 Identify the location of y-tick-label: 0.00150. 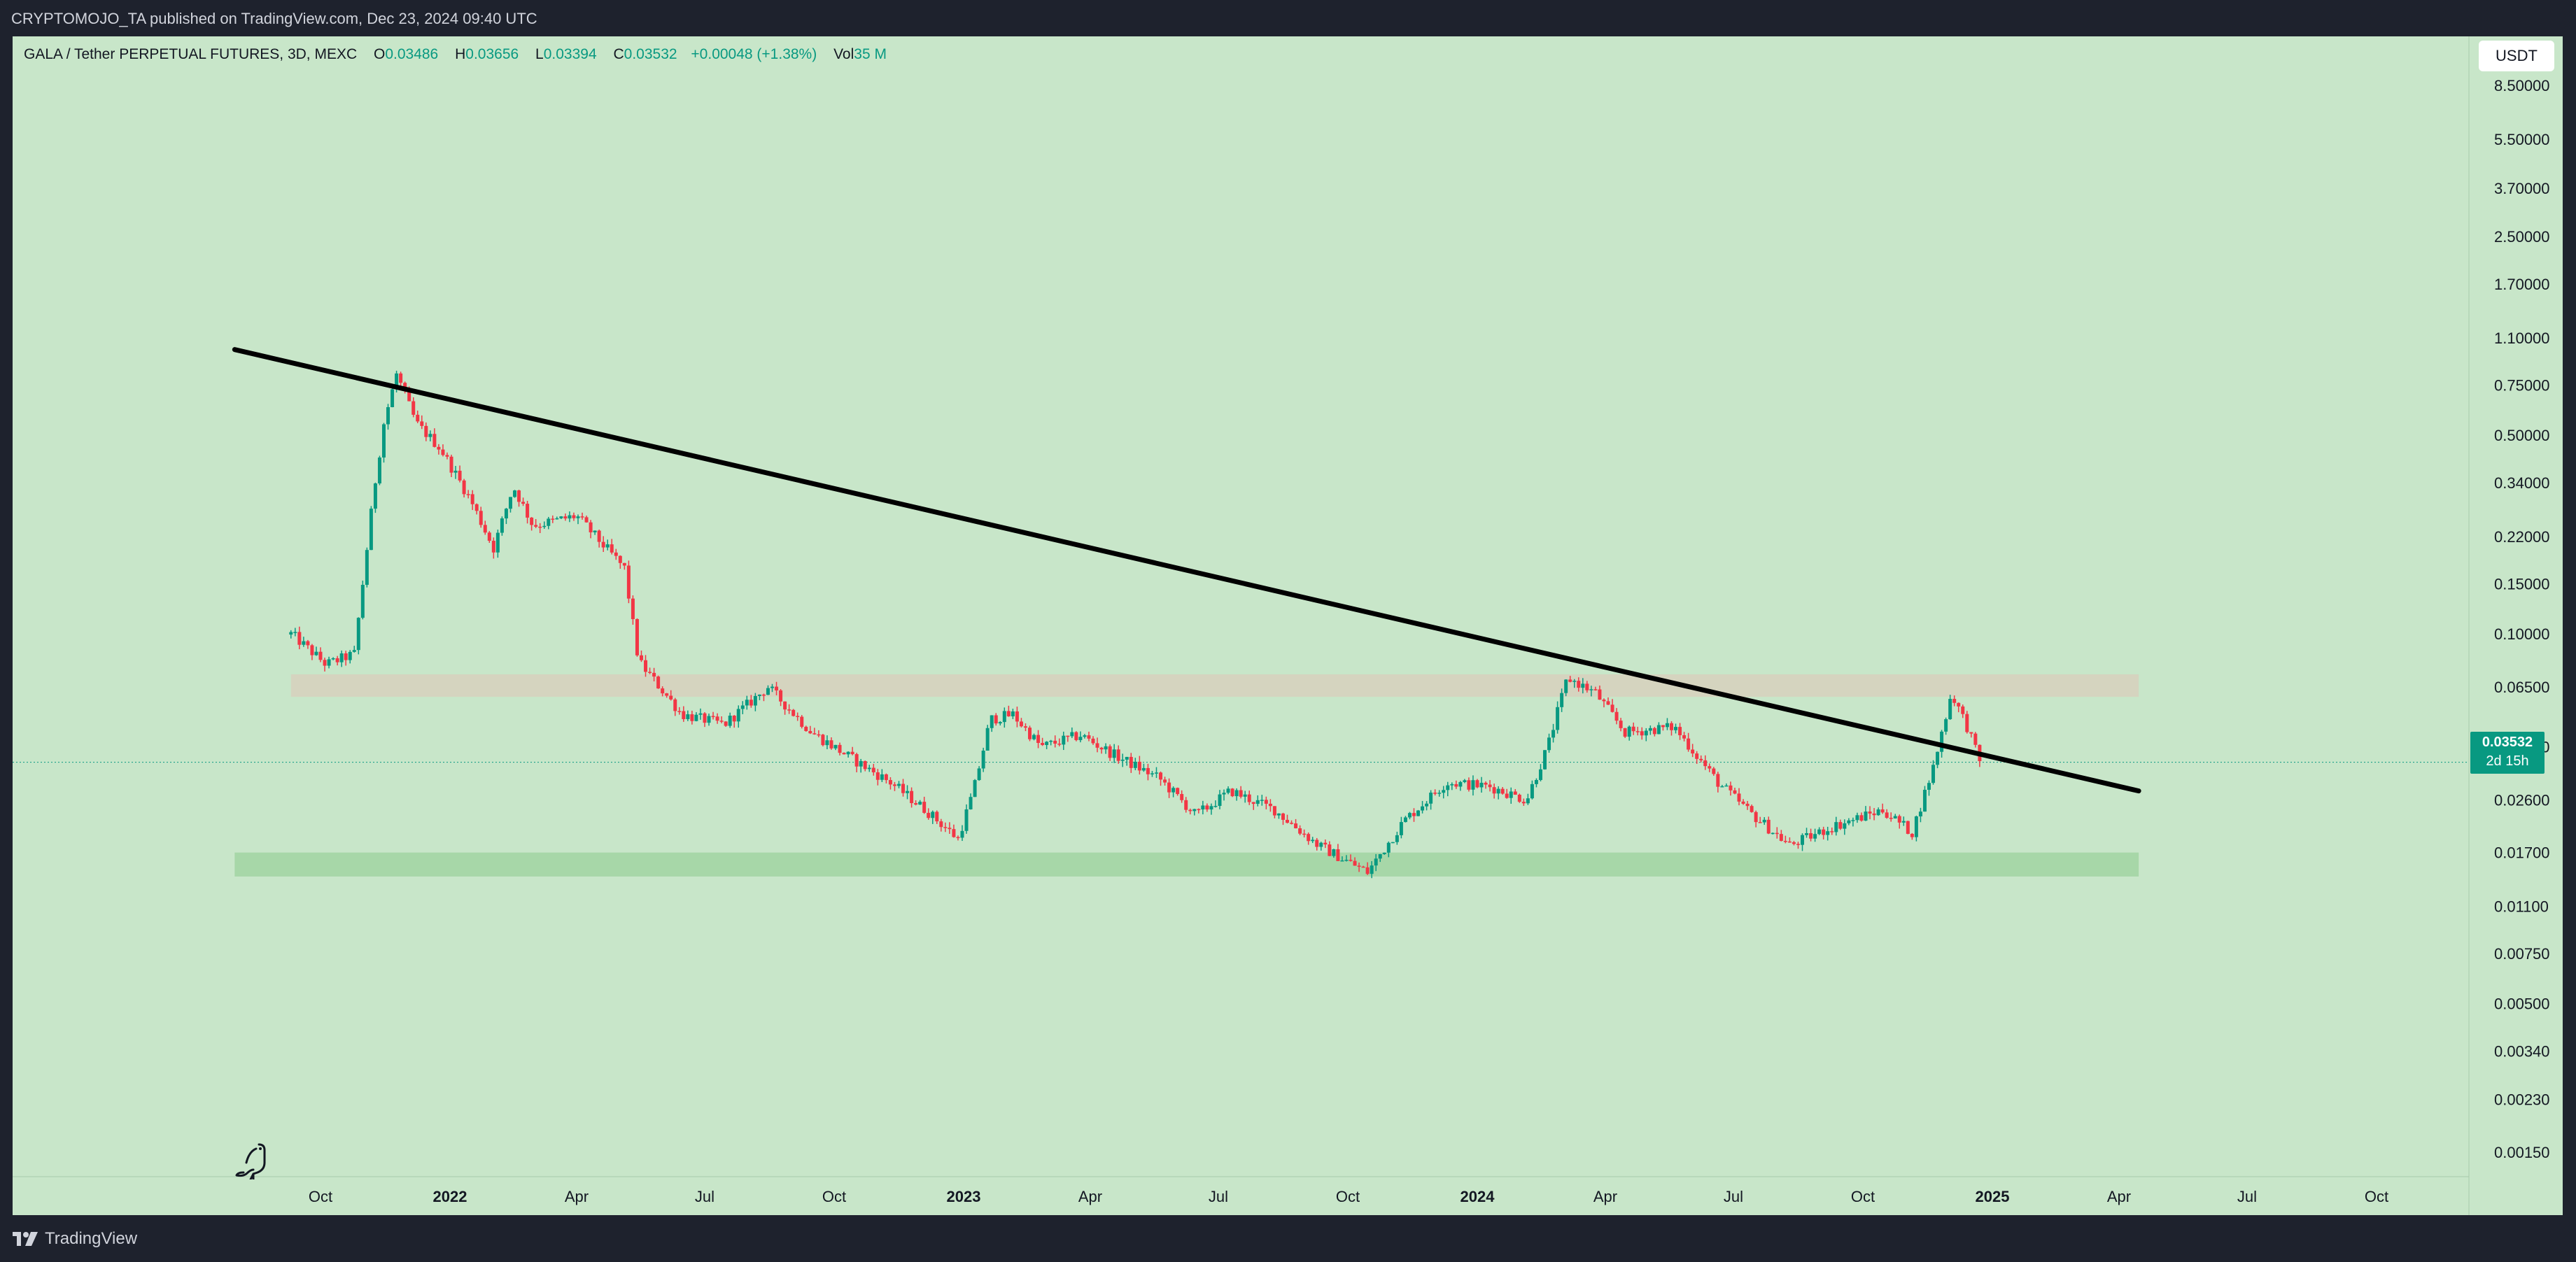
(2522, 1152).